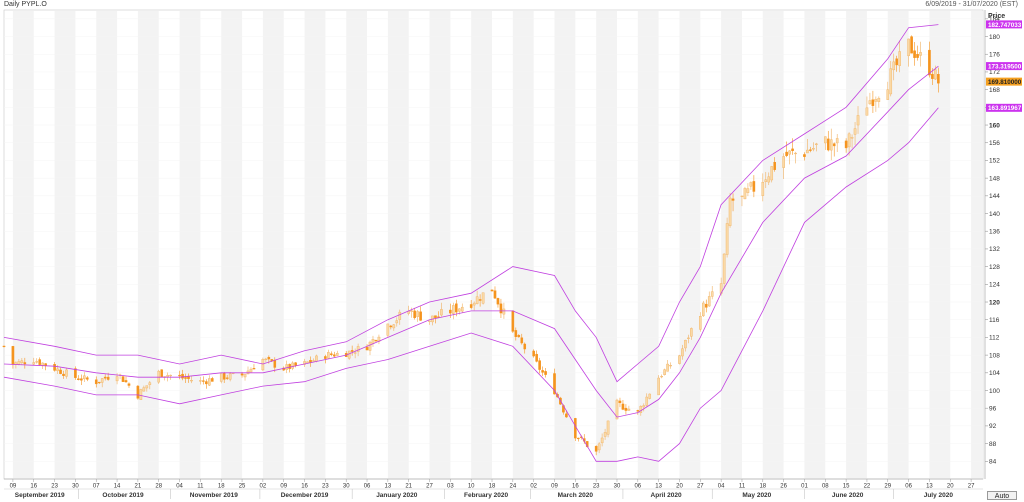  I want to click on y-tick-label: 140, so click(994, 214).